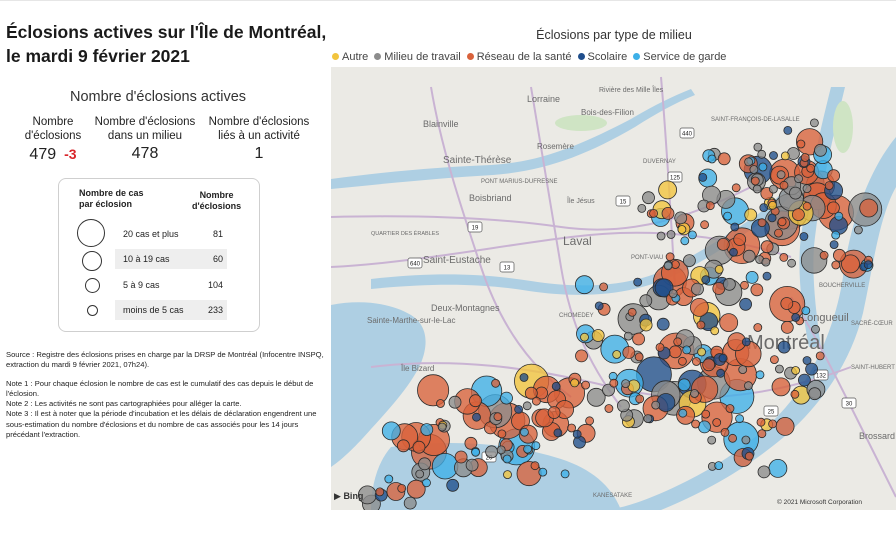 This screenshot has height=533, width=896. What do you see at coordinates (679, 57) in the screenshot?
I see `map-legend-item: Service de garde` at bounding box center [679, 57].